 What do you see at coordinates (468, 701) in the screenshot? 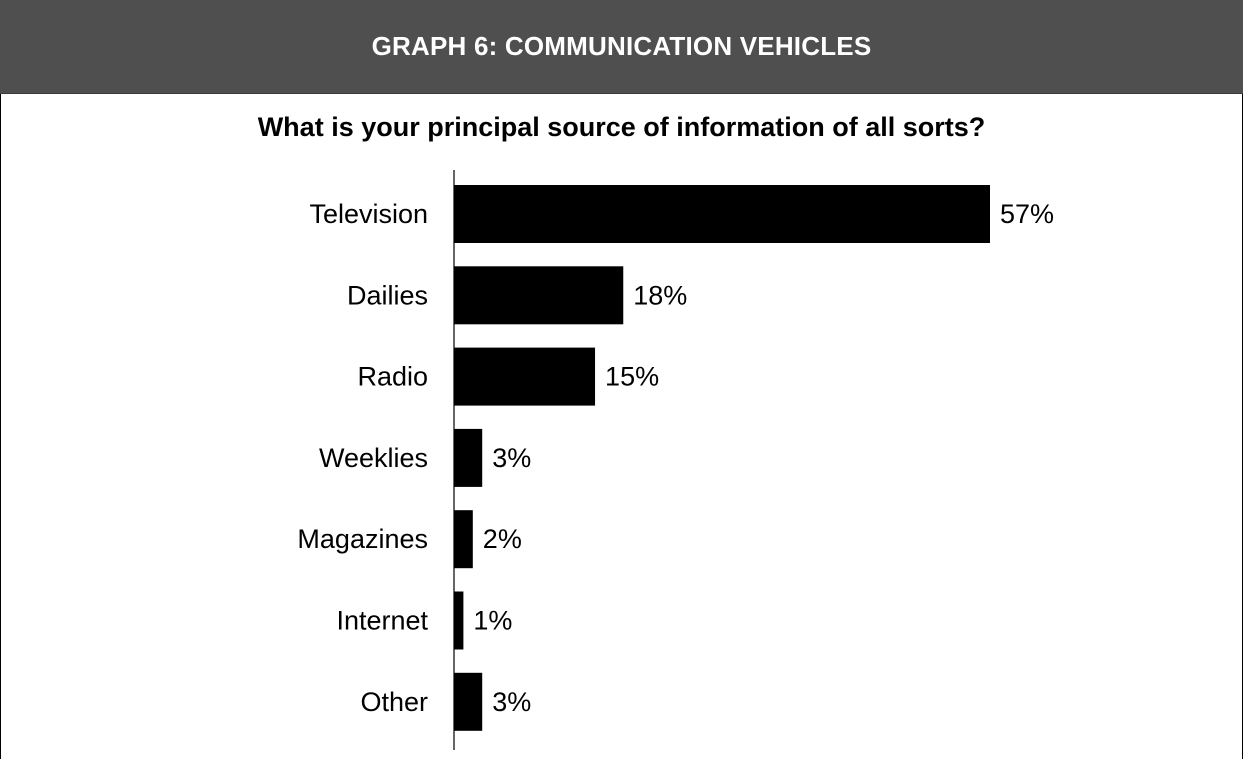
I see `bar-other` at bounding box center [468, 701].